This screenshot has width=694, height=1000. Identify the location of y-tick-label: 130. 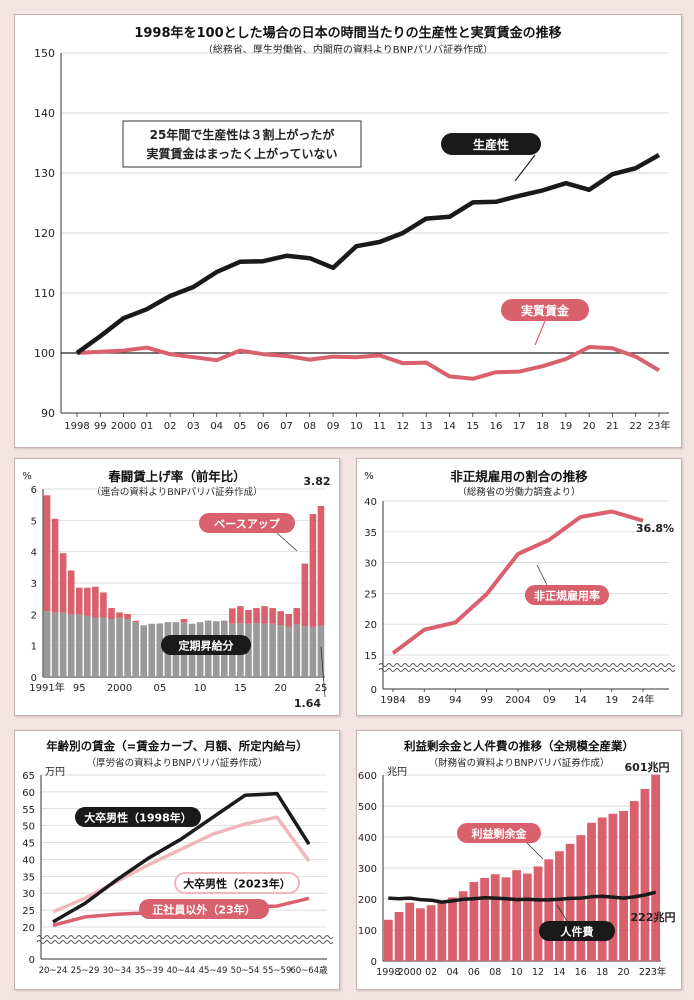
(44, 173).